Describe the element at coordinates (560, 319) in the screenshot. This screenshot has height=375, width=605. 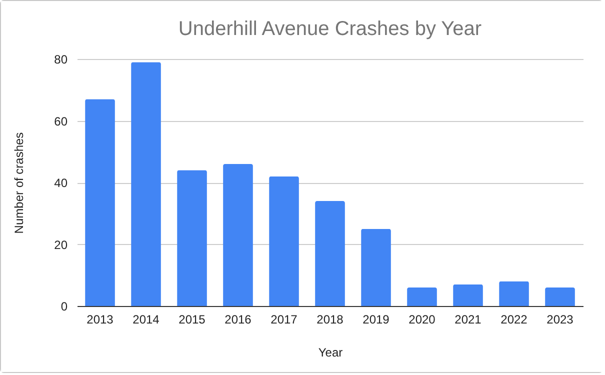
I see `x-tick-label: 2023` at that location.